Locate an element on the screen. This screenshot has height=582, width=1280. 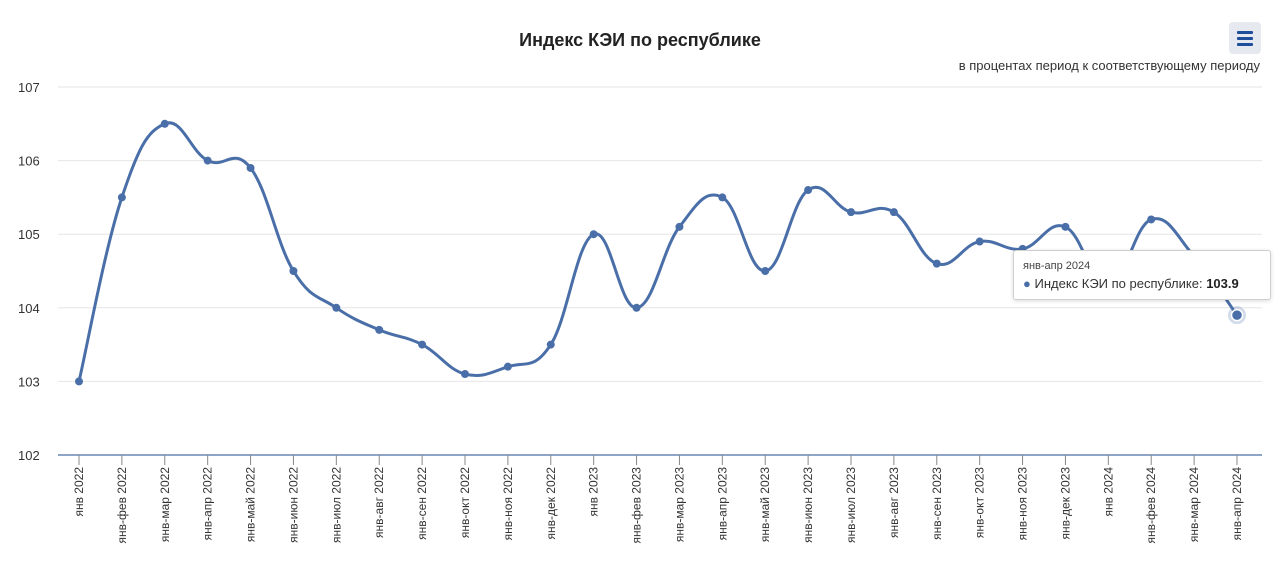
tooltip-body: ● Индекс КЭИ по республике: 103.9 is located at coordinates (1131, 283).